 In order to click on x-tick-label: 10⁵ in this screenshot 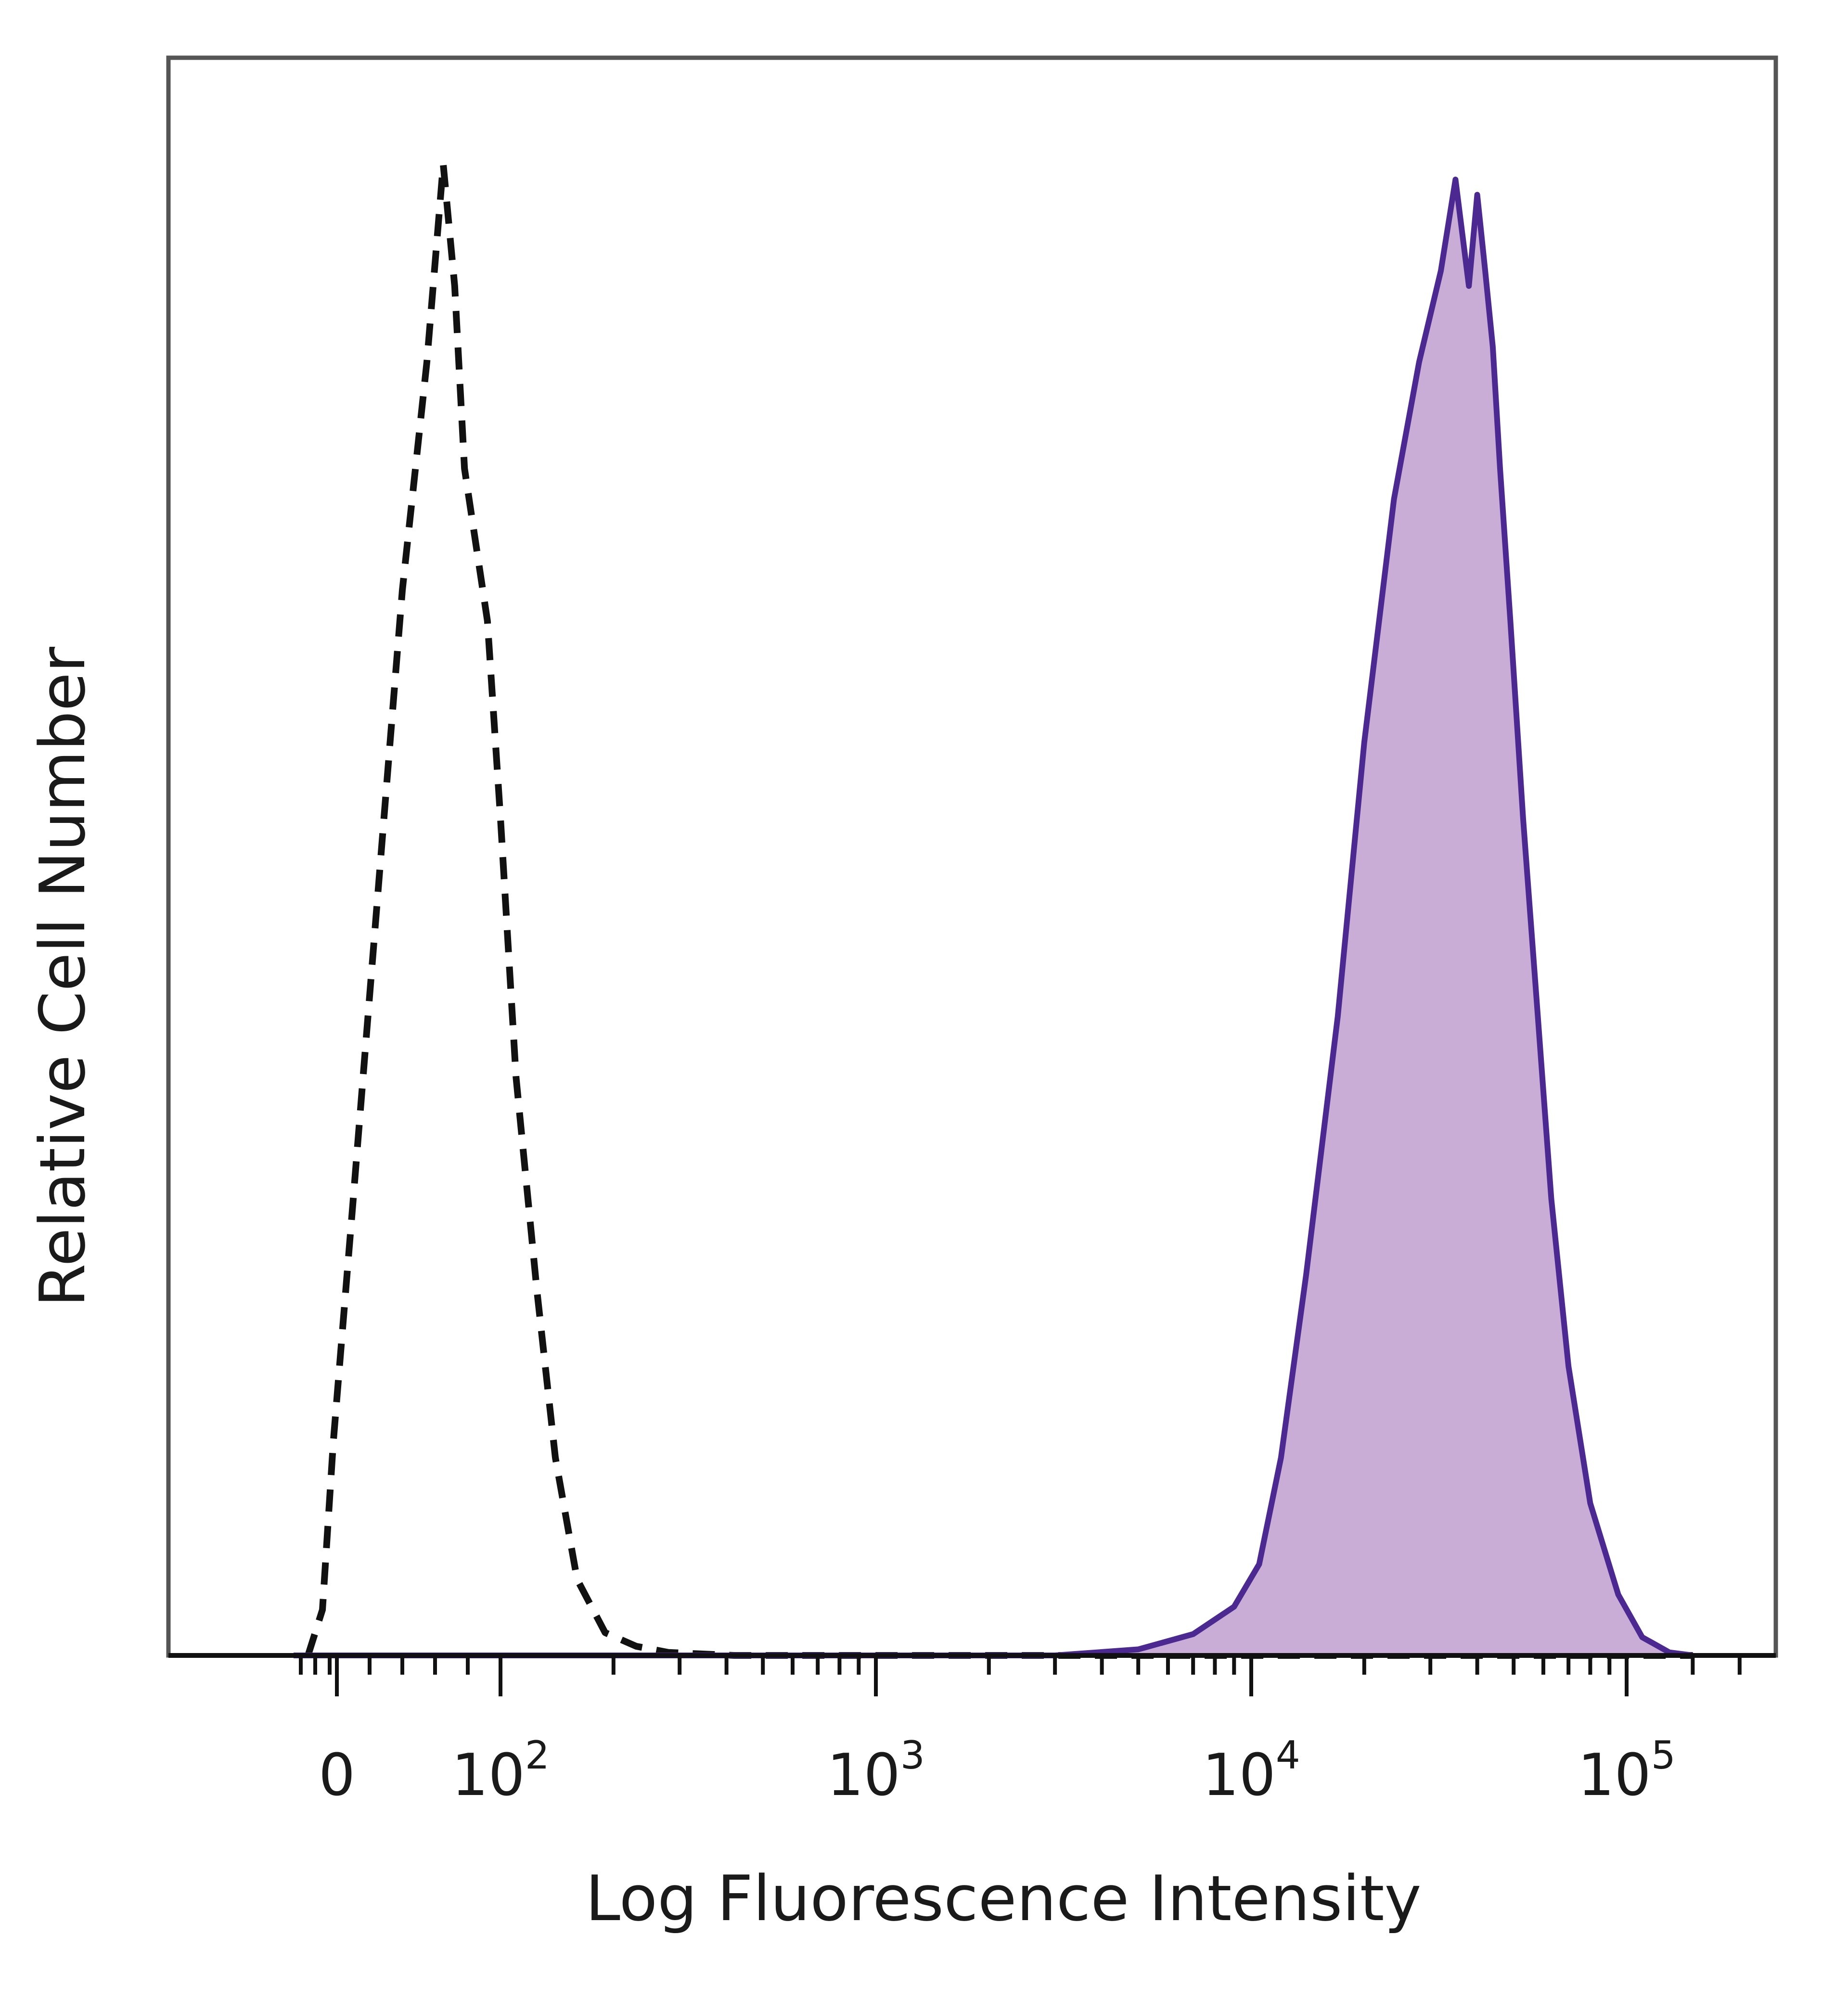, I will do `click(1627, 1771)`.